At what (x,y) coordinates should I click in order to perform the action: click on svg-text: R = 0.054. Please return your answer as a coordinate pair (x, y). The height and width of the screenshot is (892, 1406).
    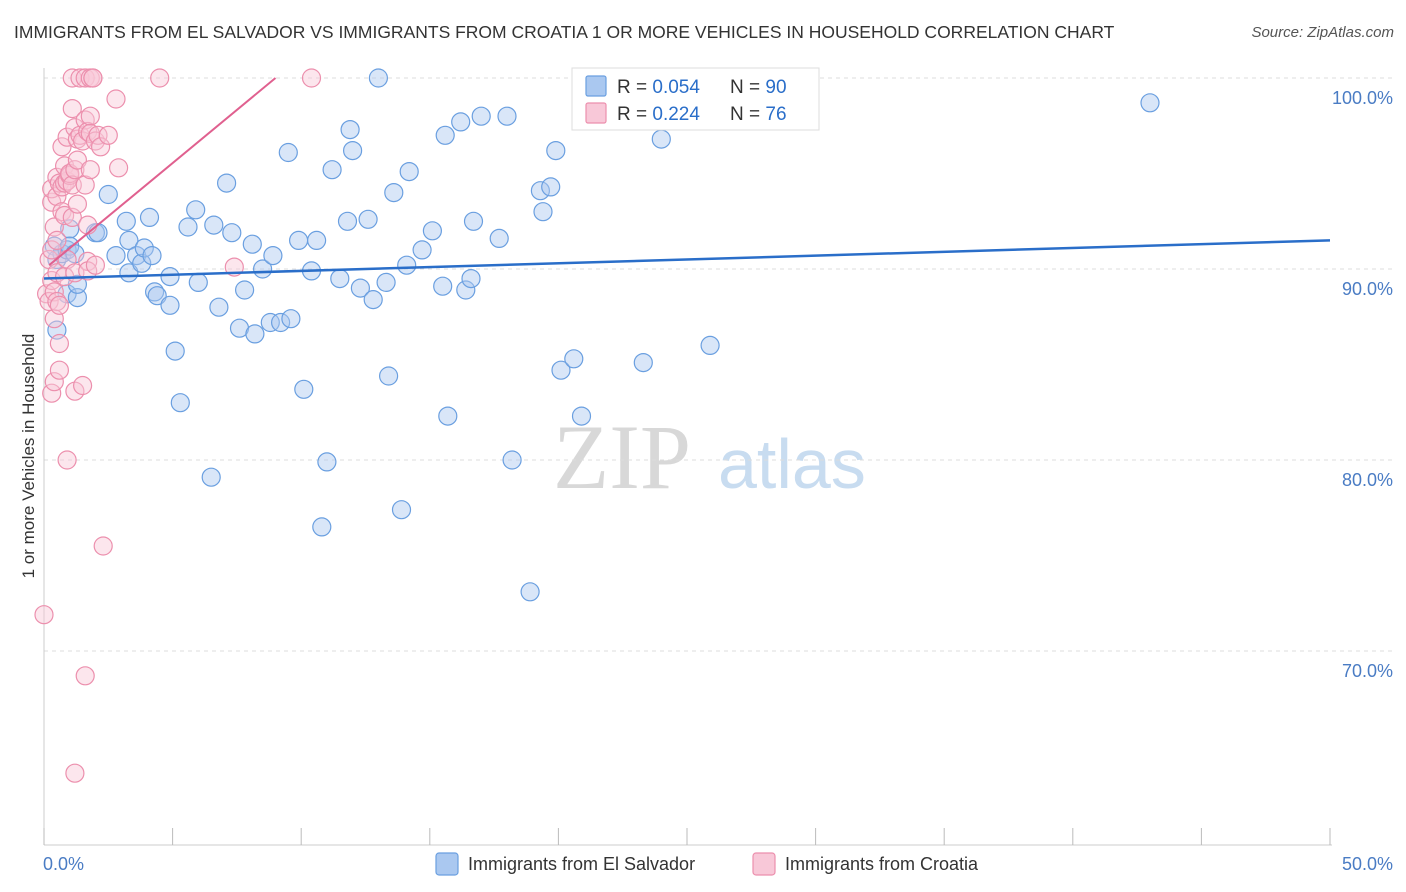
    Looking at the image, I should click on (658, 87).